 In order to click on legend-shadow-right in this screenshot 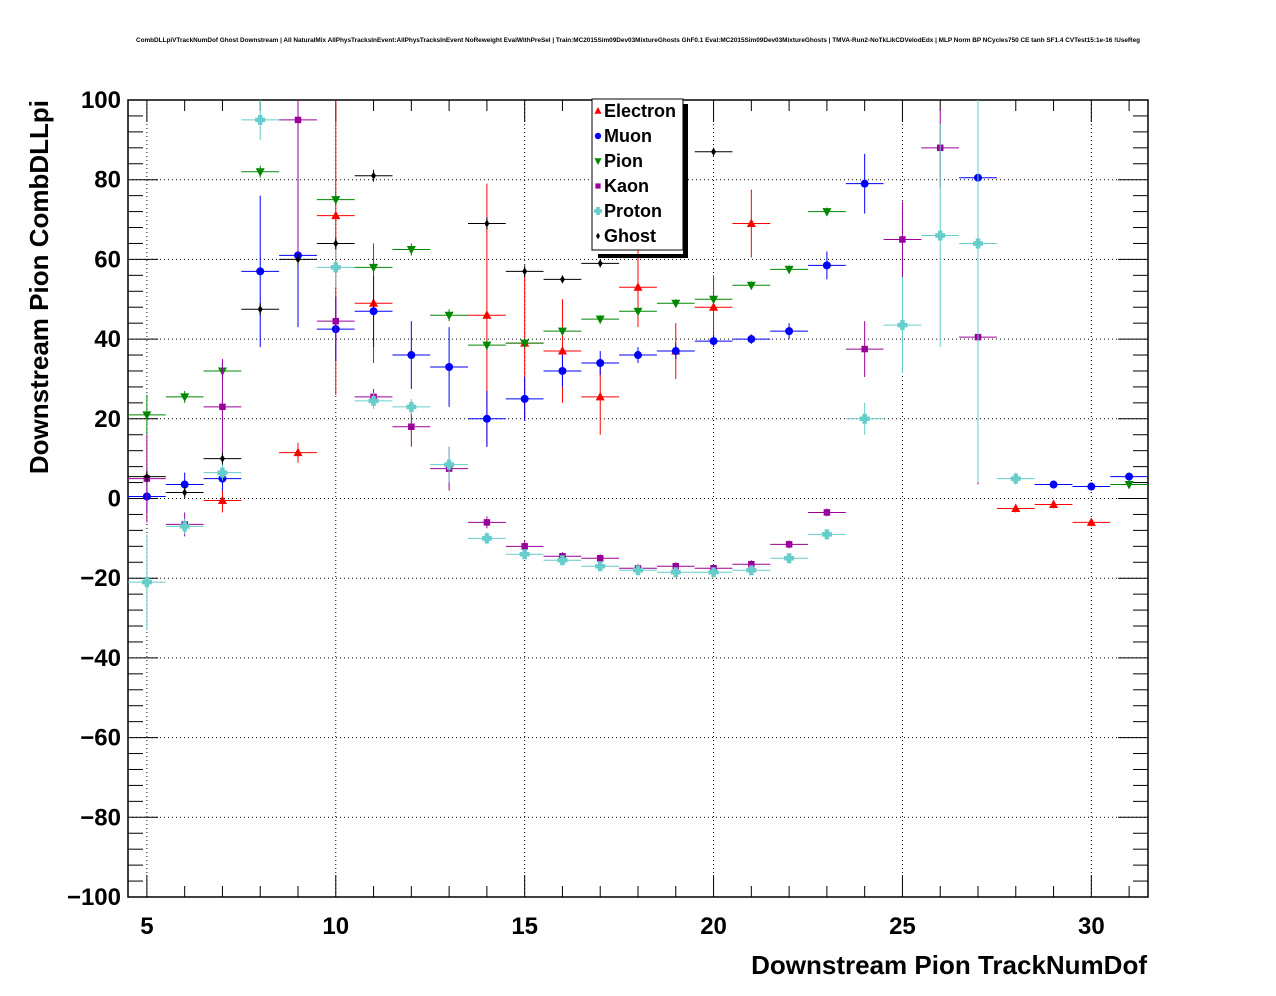, I will do `click(685, 181)`.